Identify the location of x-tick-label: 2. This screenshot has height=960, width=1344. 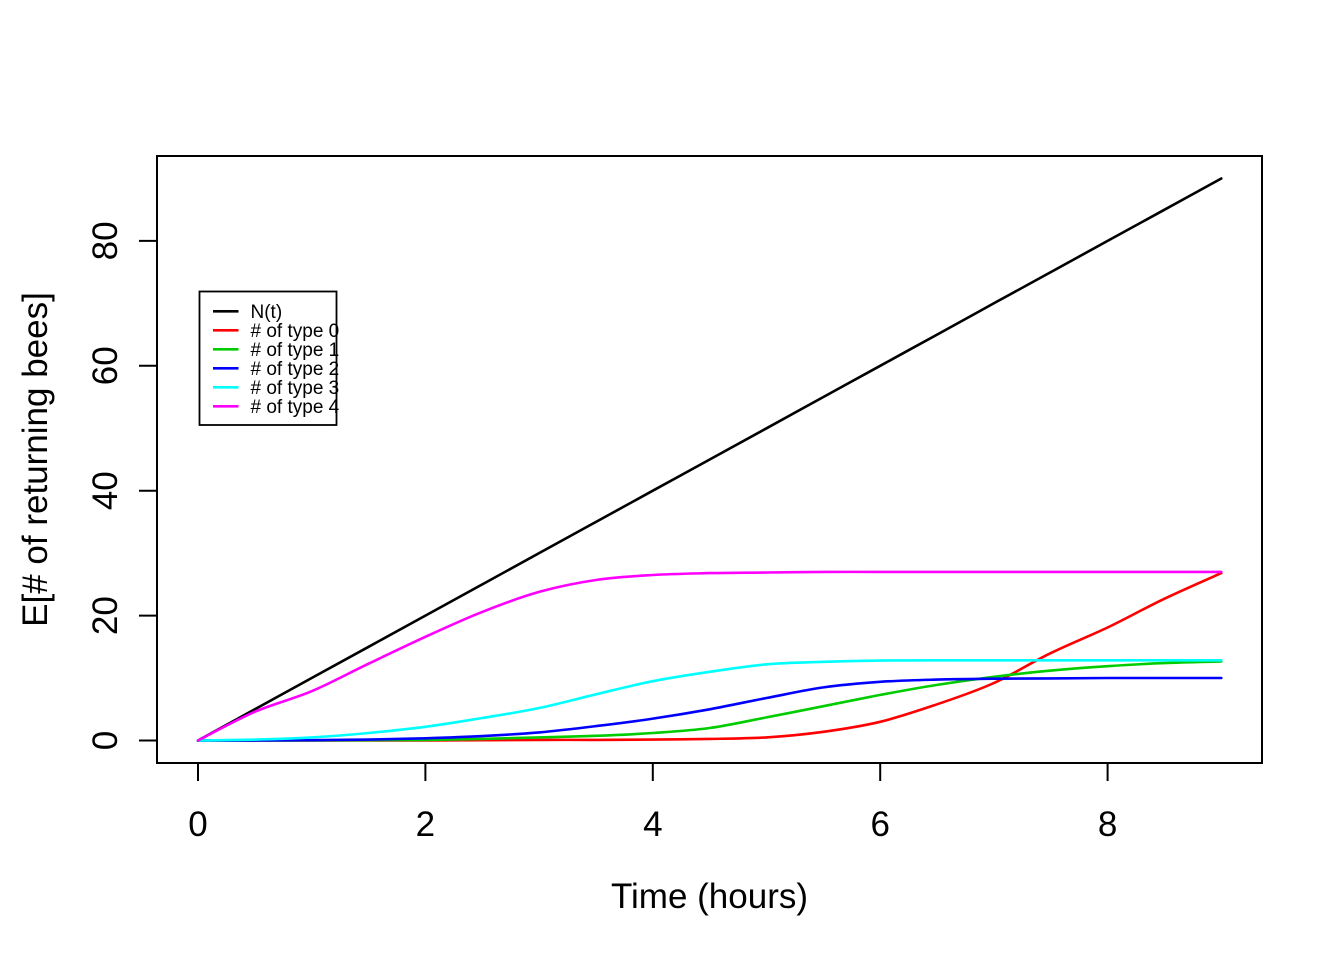
(425, 824).